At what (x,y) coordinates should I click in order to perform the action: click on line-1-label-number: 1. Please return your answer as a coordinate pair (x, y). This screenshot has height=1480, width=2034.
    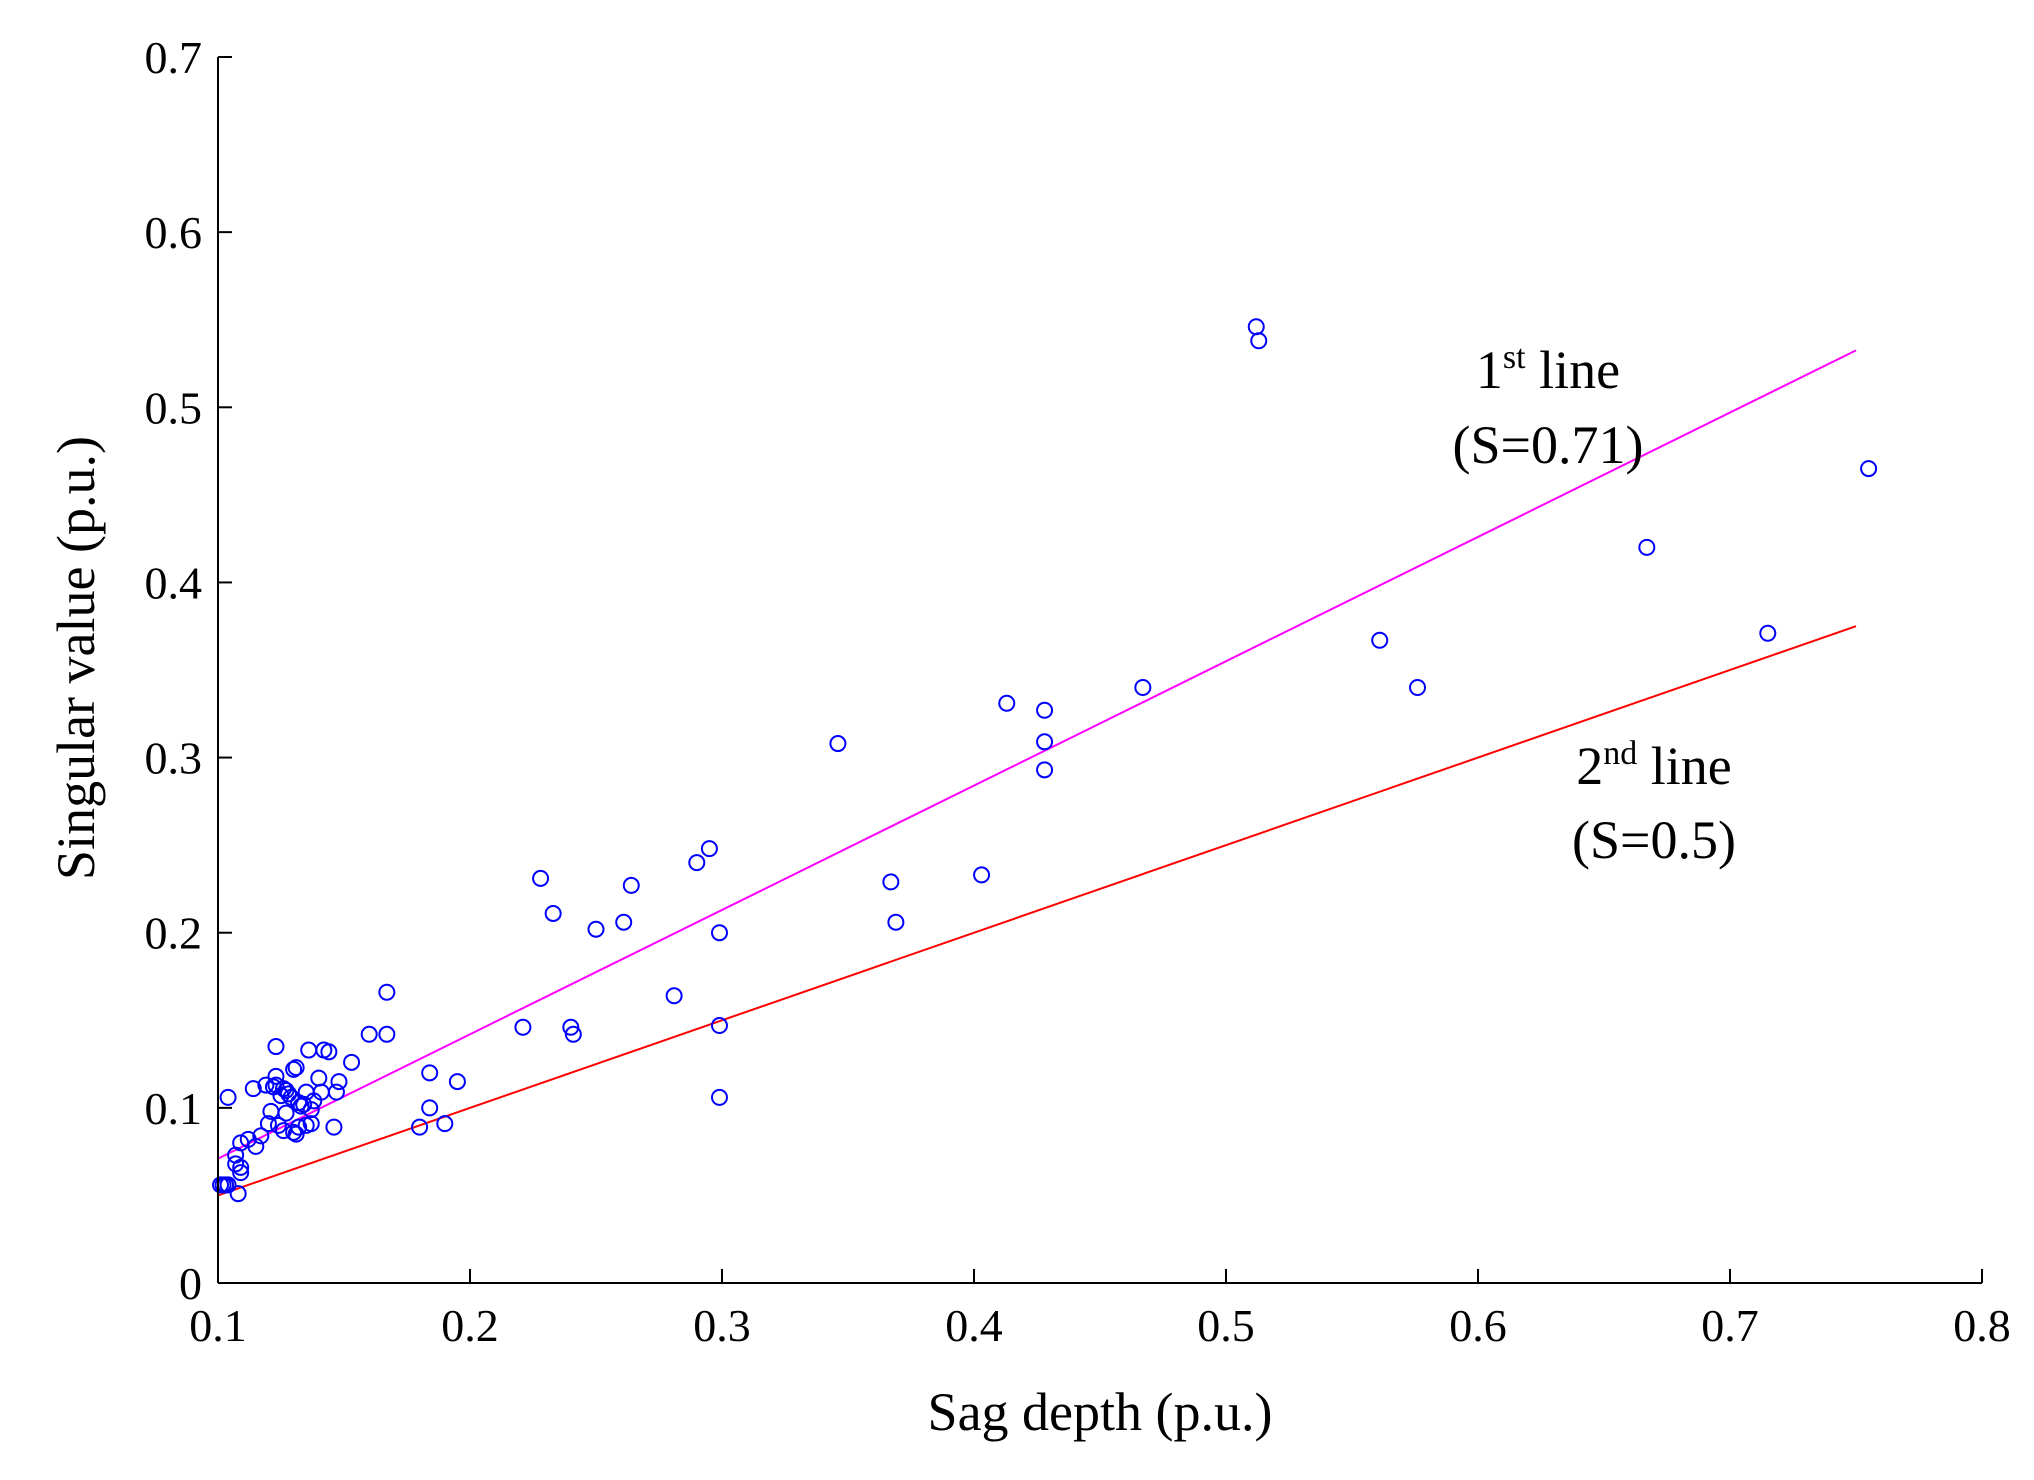
    Looking at the image, I should click on (1489, 370).